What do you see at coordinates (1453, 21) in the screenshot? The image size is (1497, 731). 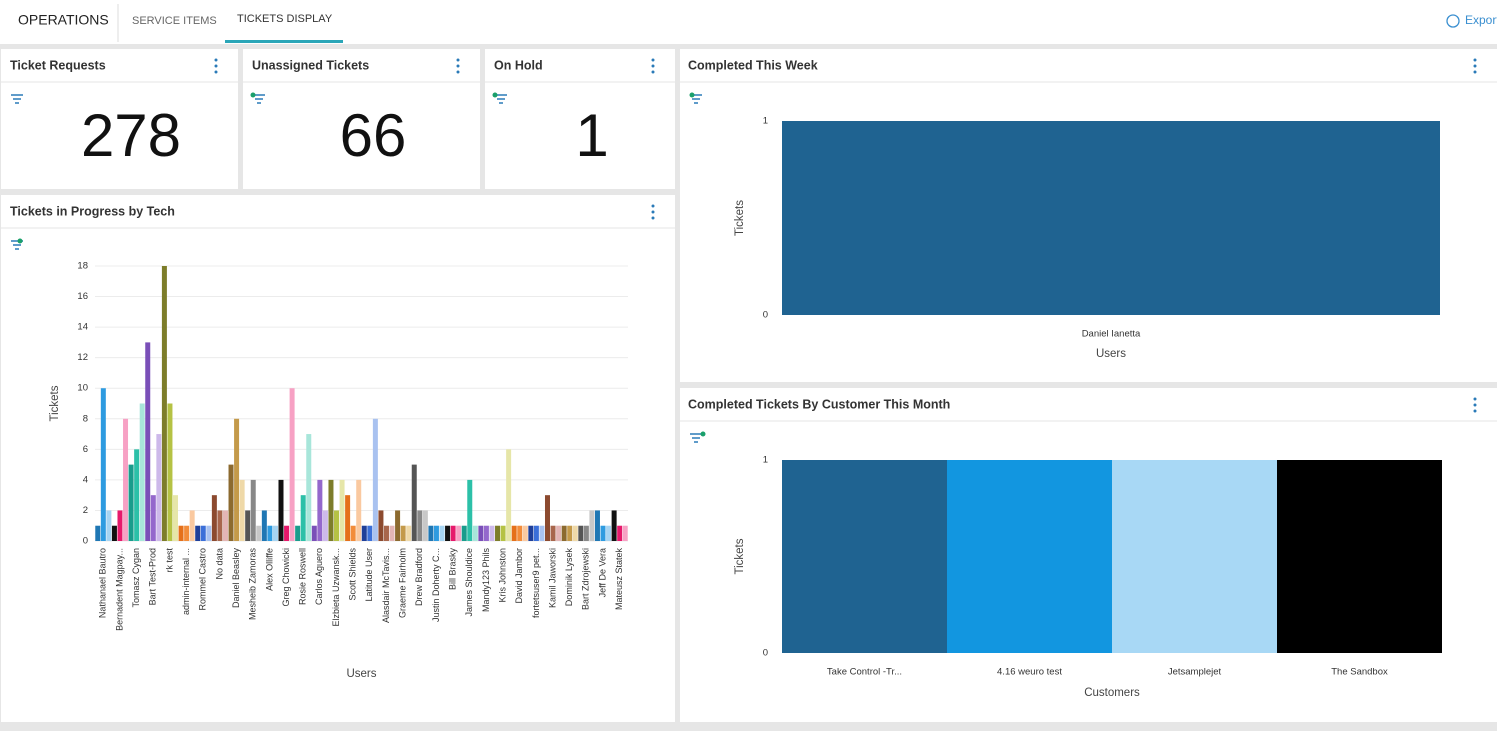 I see `export-icon` at bounding box center [1453, 21].